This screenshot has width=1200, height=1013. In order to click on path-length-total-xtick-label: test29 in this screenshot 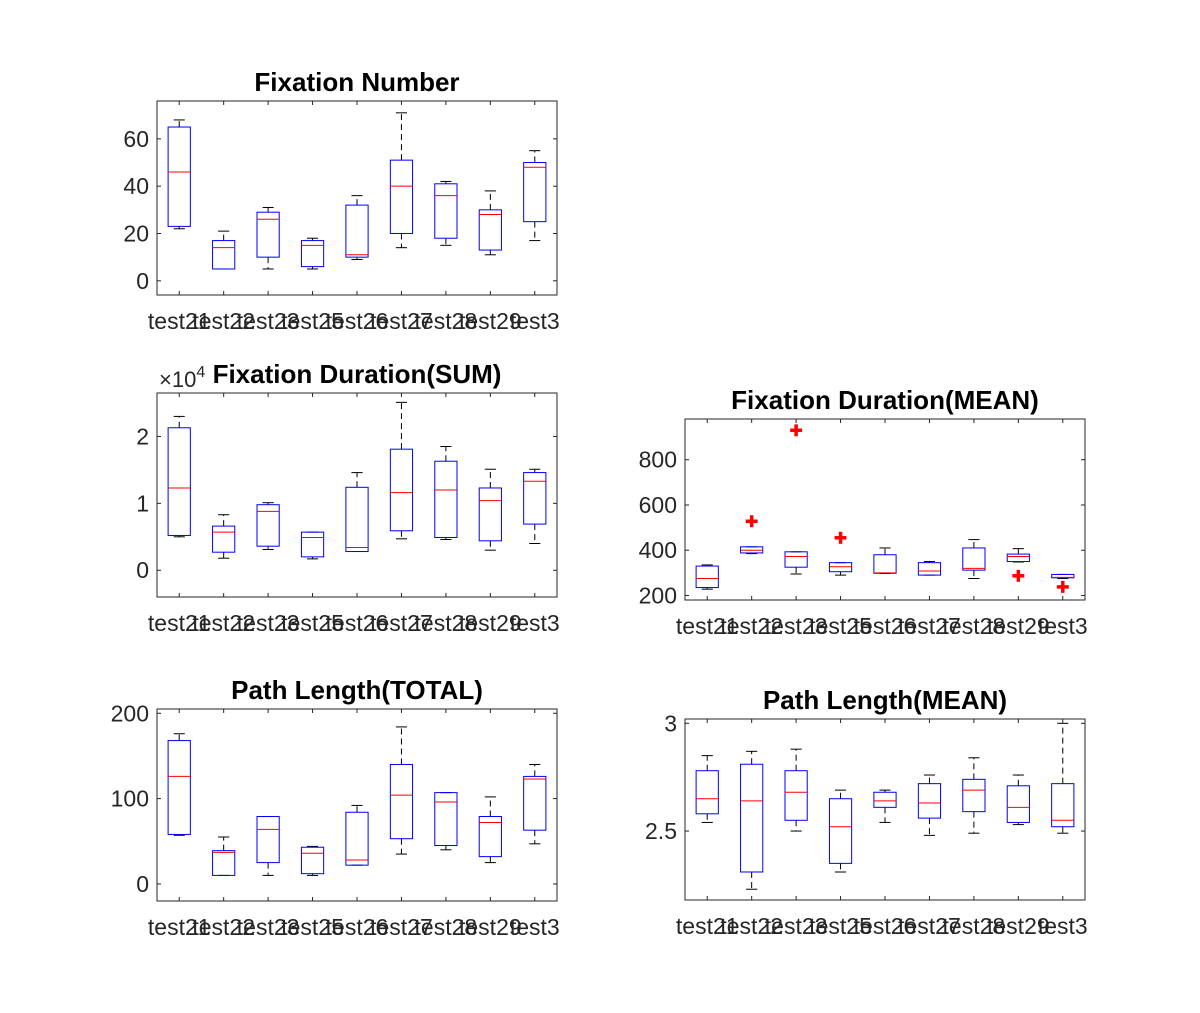, I will do `click(490, 927)`.